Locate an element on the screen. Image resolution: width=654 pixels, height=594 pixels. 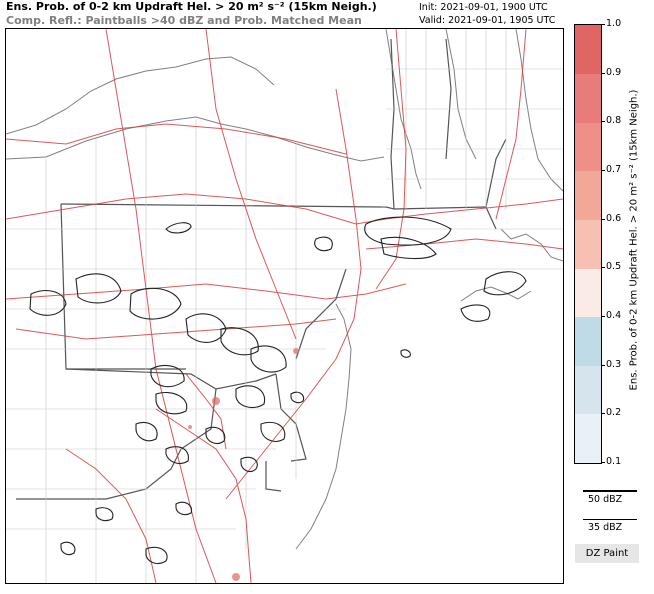
valid-time: Valid: 2021-09-01, 1905 UTC is located at coordinates (487, 20).